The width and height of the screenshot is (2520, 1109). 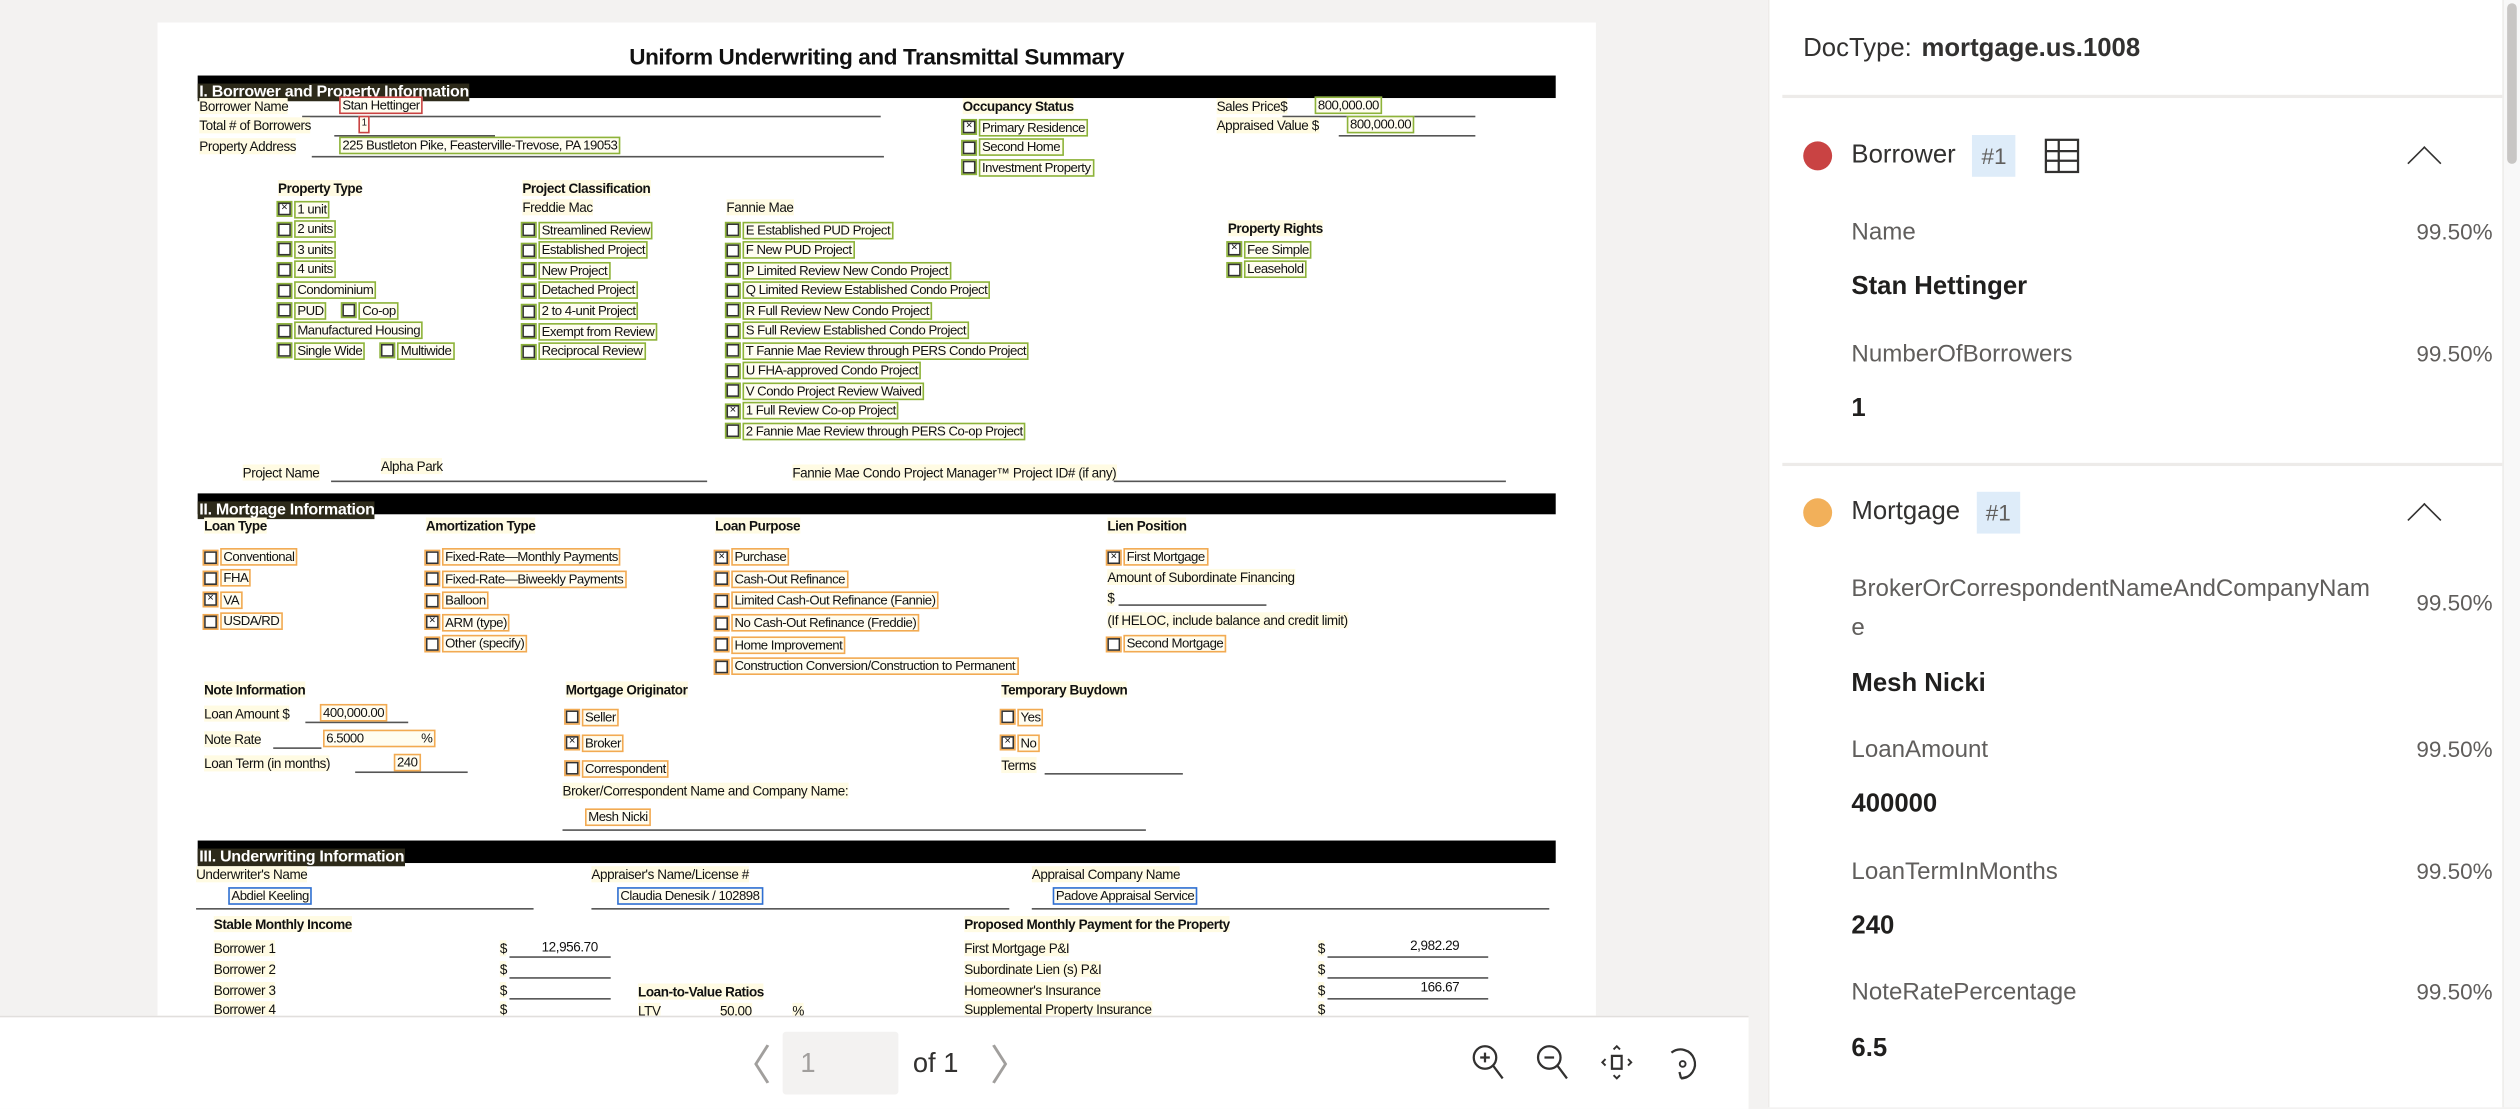 I want to click on appraiser-field: Claudia Denesik / 102898, so click(x=690, y=896).